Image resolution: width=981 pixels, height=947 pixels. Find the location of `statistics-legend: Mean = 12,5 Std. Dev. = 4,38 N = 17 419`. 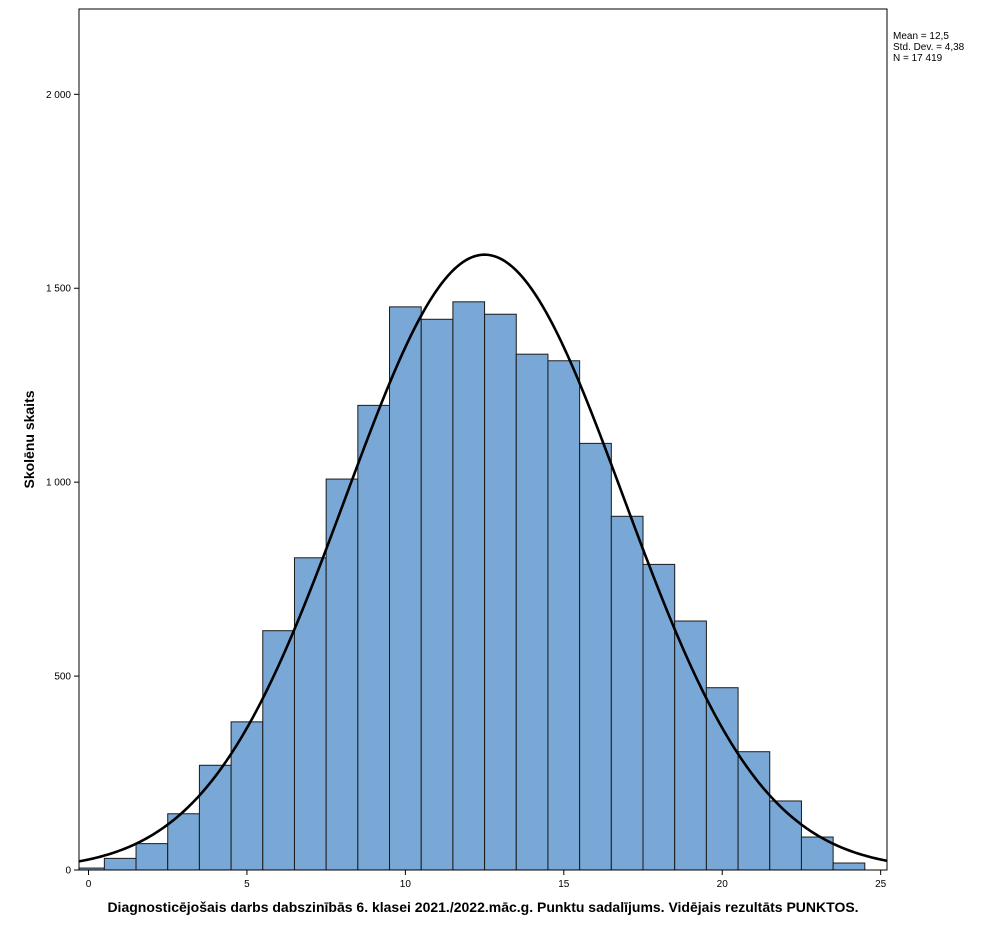

statistics-legend: Mean = 12,5 Std. Dev. = 4,38 N = 17 419 is located at coordinates (928, 47).